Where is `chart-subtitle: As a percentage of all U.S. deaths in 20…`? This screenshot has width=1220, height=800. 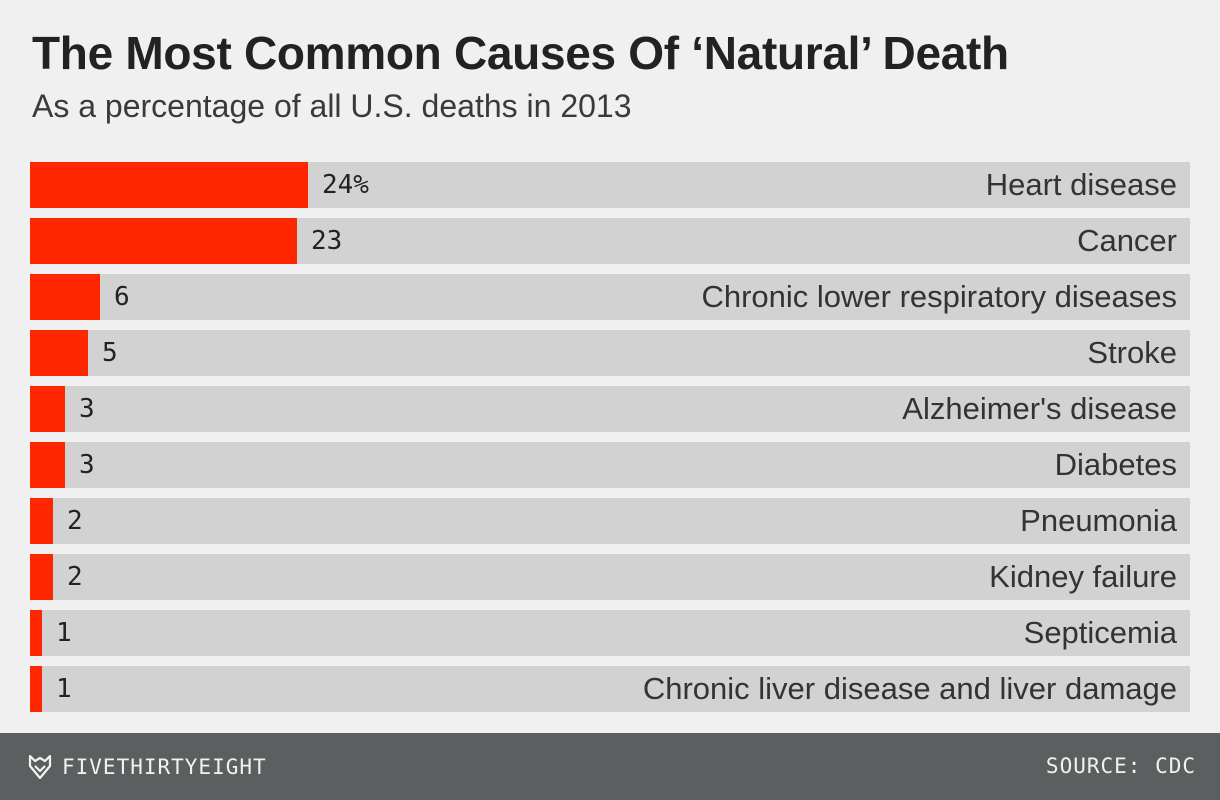 chart-subtitle: As a percentage of all U.S. deaths in 20… is located at coordinates (332, 106).